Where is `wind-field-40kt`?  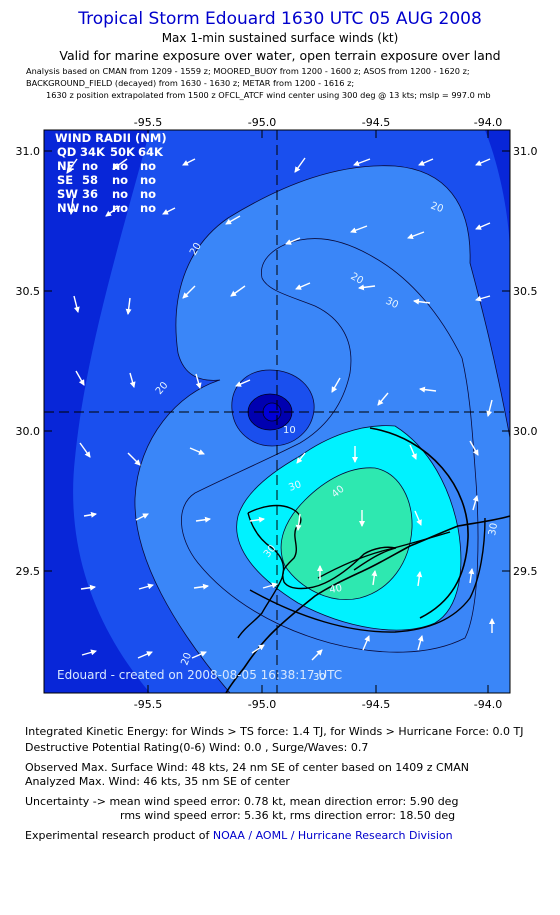 wind-field-40kt is located at coordinates (346, 533).